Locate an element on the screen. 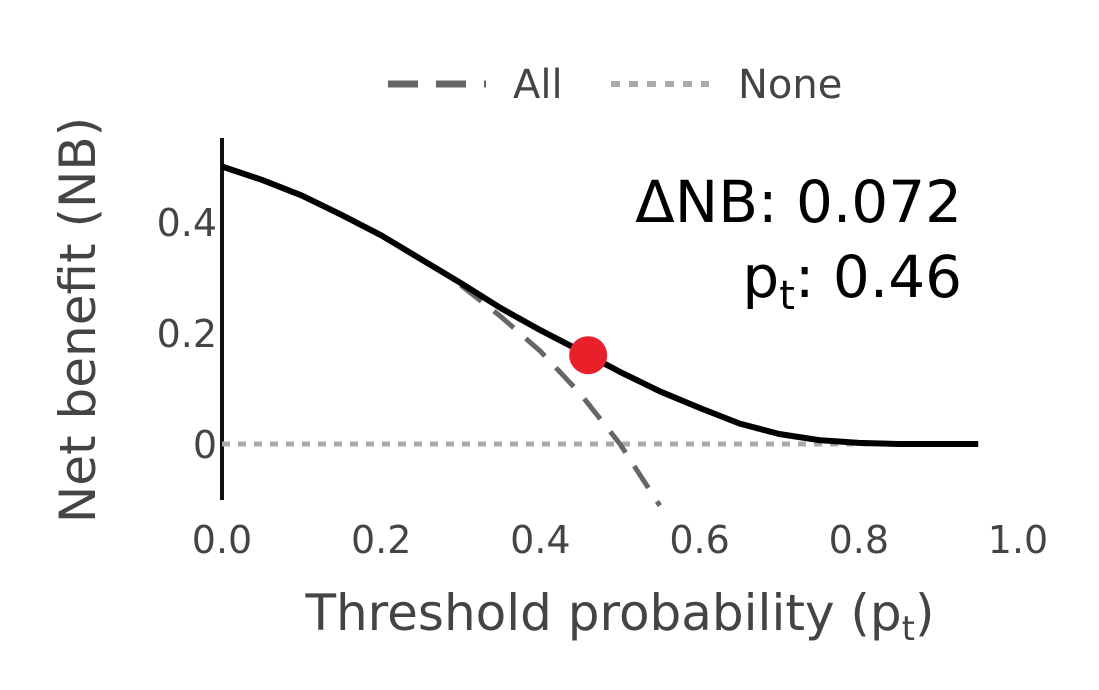 The image size is (1099, 690). x-tick-label: 1.0 is located at coordinates (1018, 540).